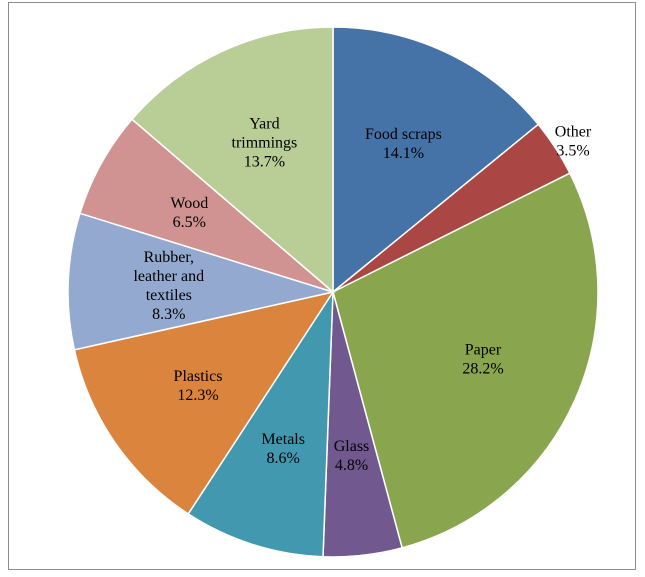 The height and width of the screenshot is (577, 645). I want to click on slice-label-paper: Paper 28.2%, so click(482, 360).